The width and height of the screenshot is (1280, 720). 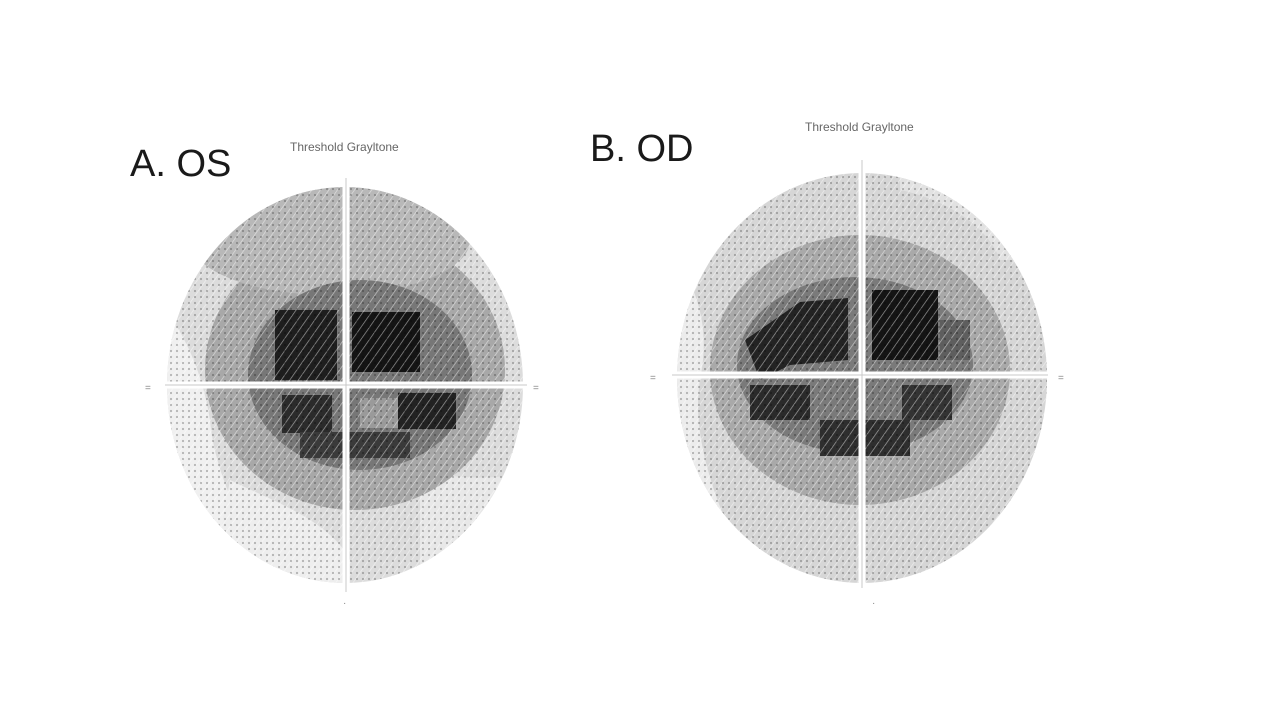 I want to click on panel-label-left: A. OS, so click(x=180, y=164).